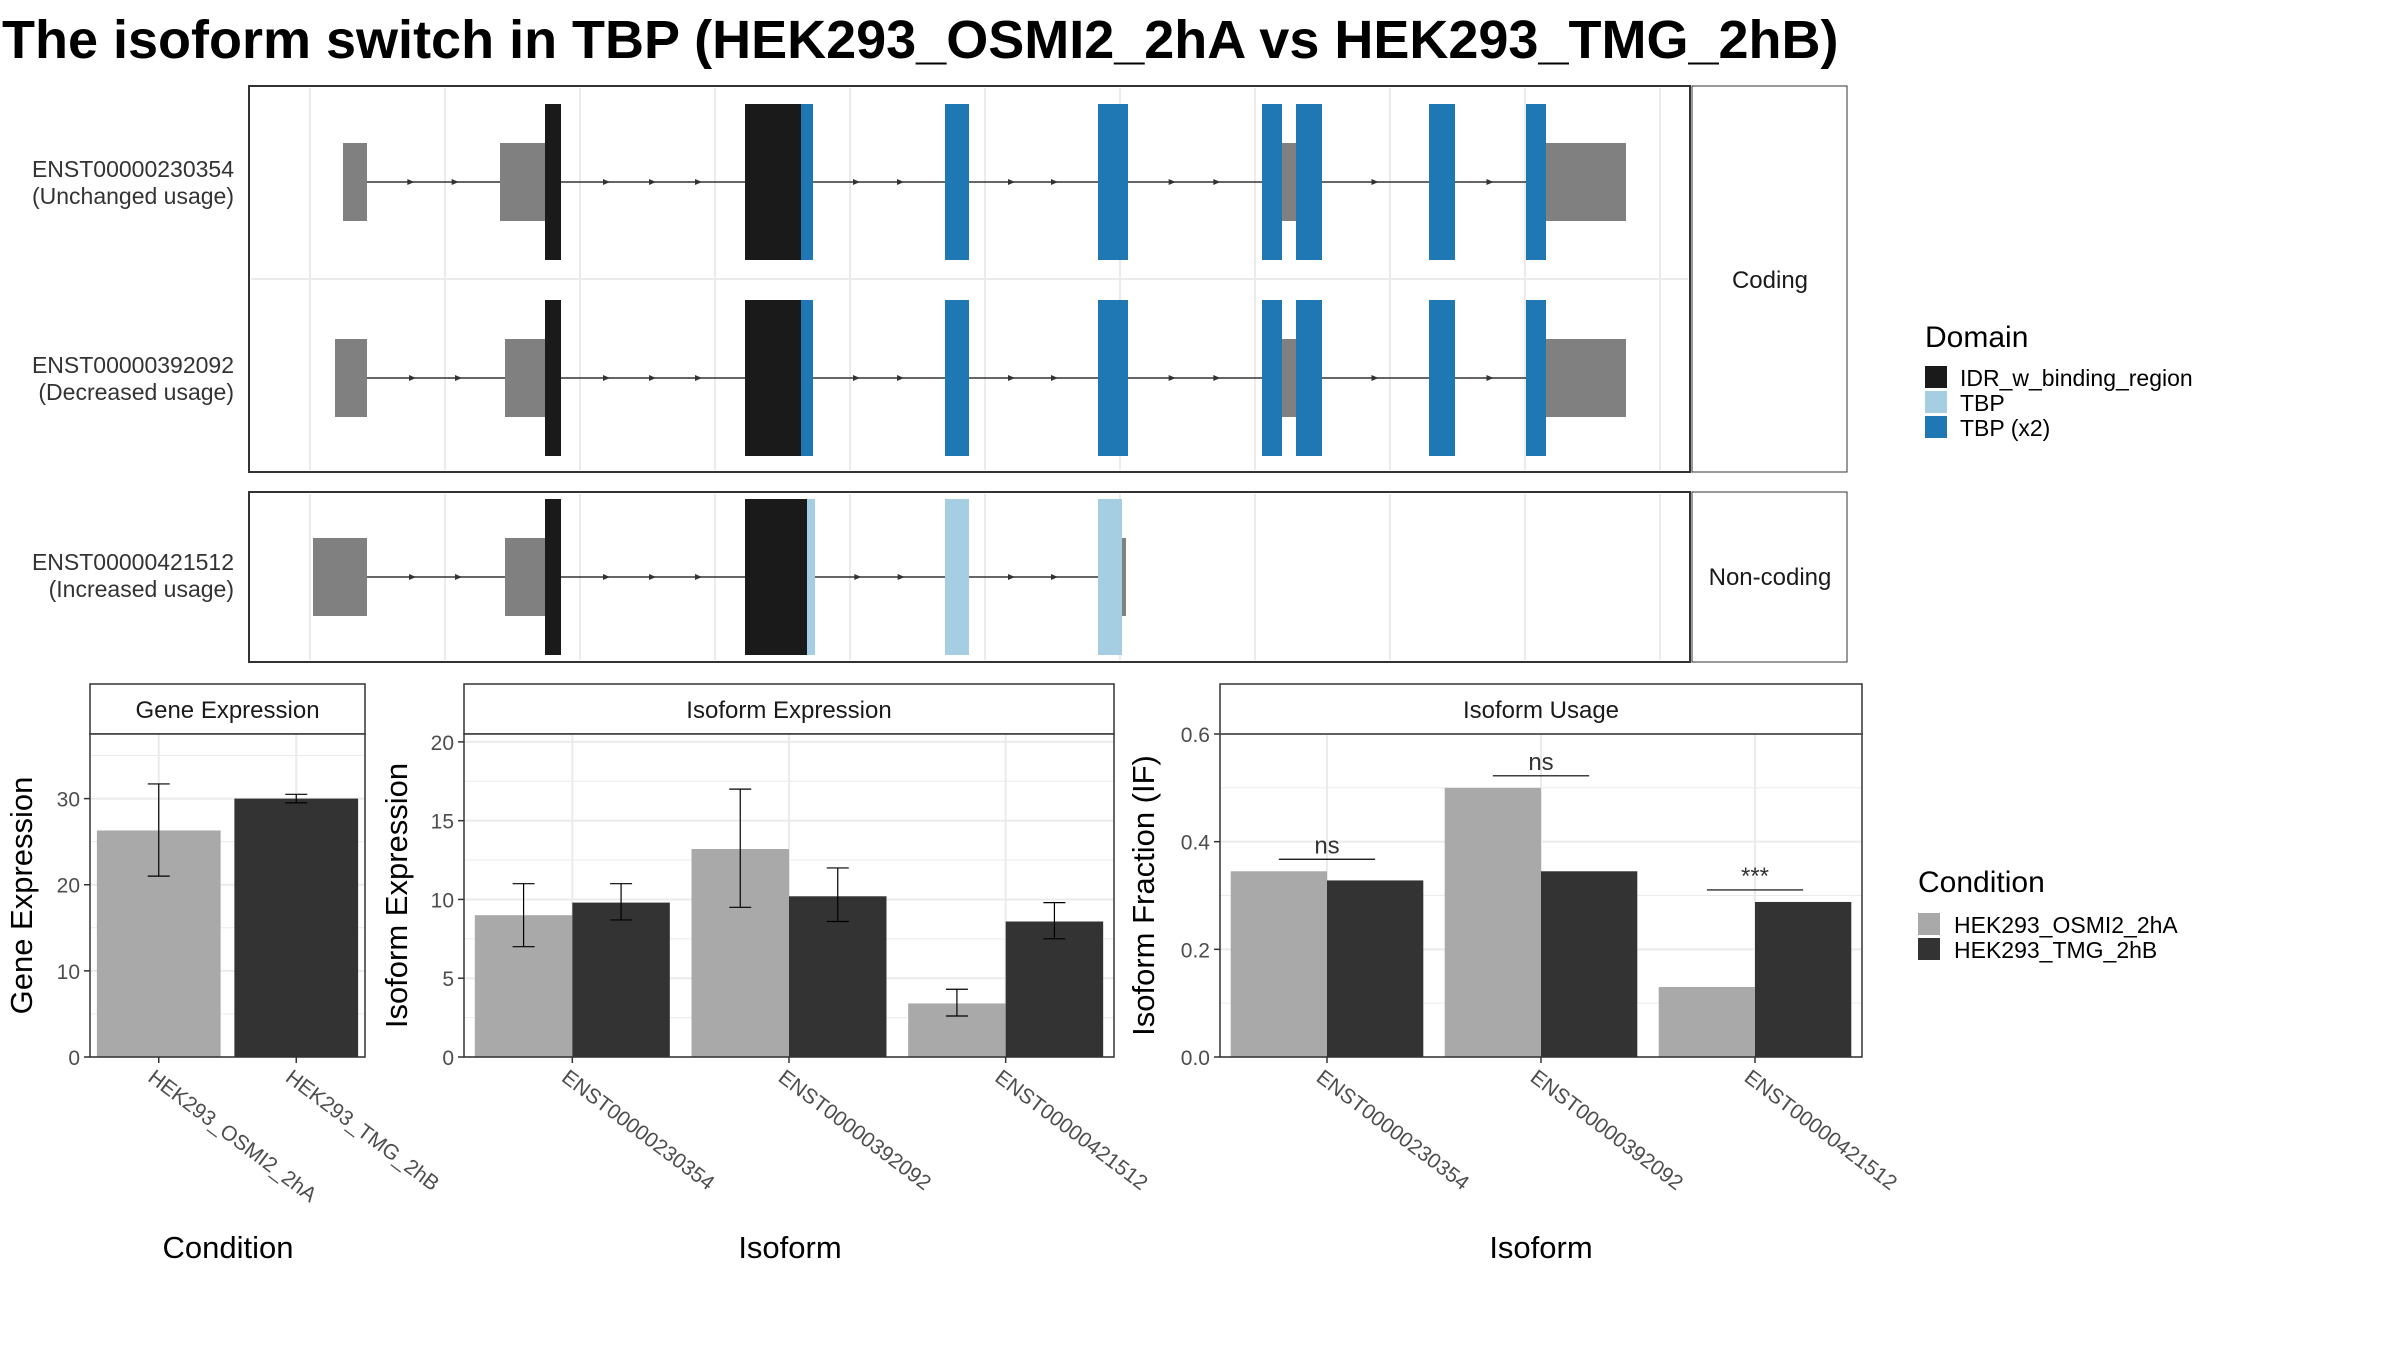  What do you see at coordinates (1936, 377) in the screenshot?
I see `legend-swatch-idr` at bounding box center [1936, 377].